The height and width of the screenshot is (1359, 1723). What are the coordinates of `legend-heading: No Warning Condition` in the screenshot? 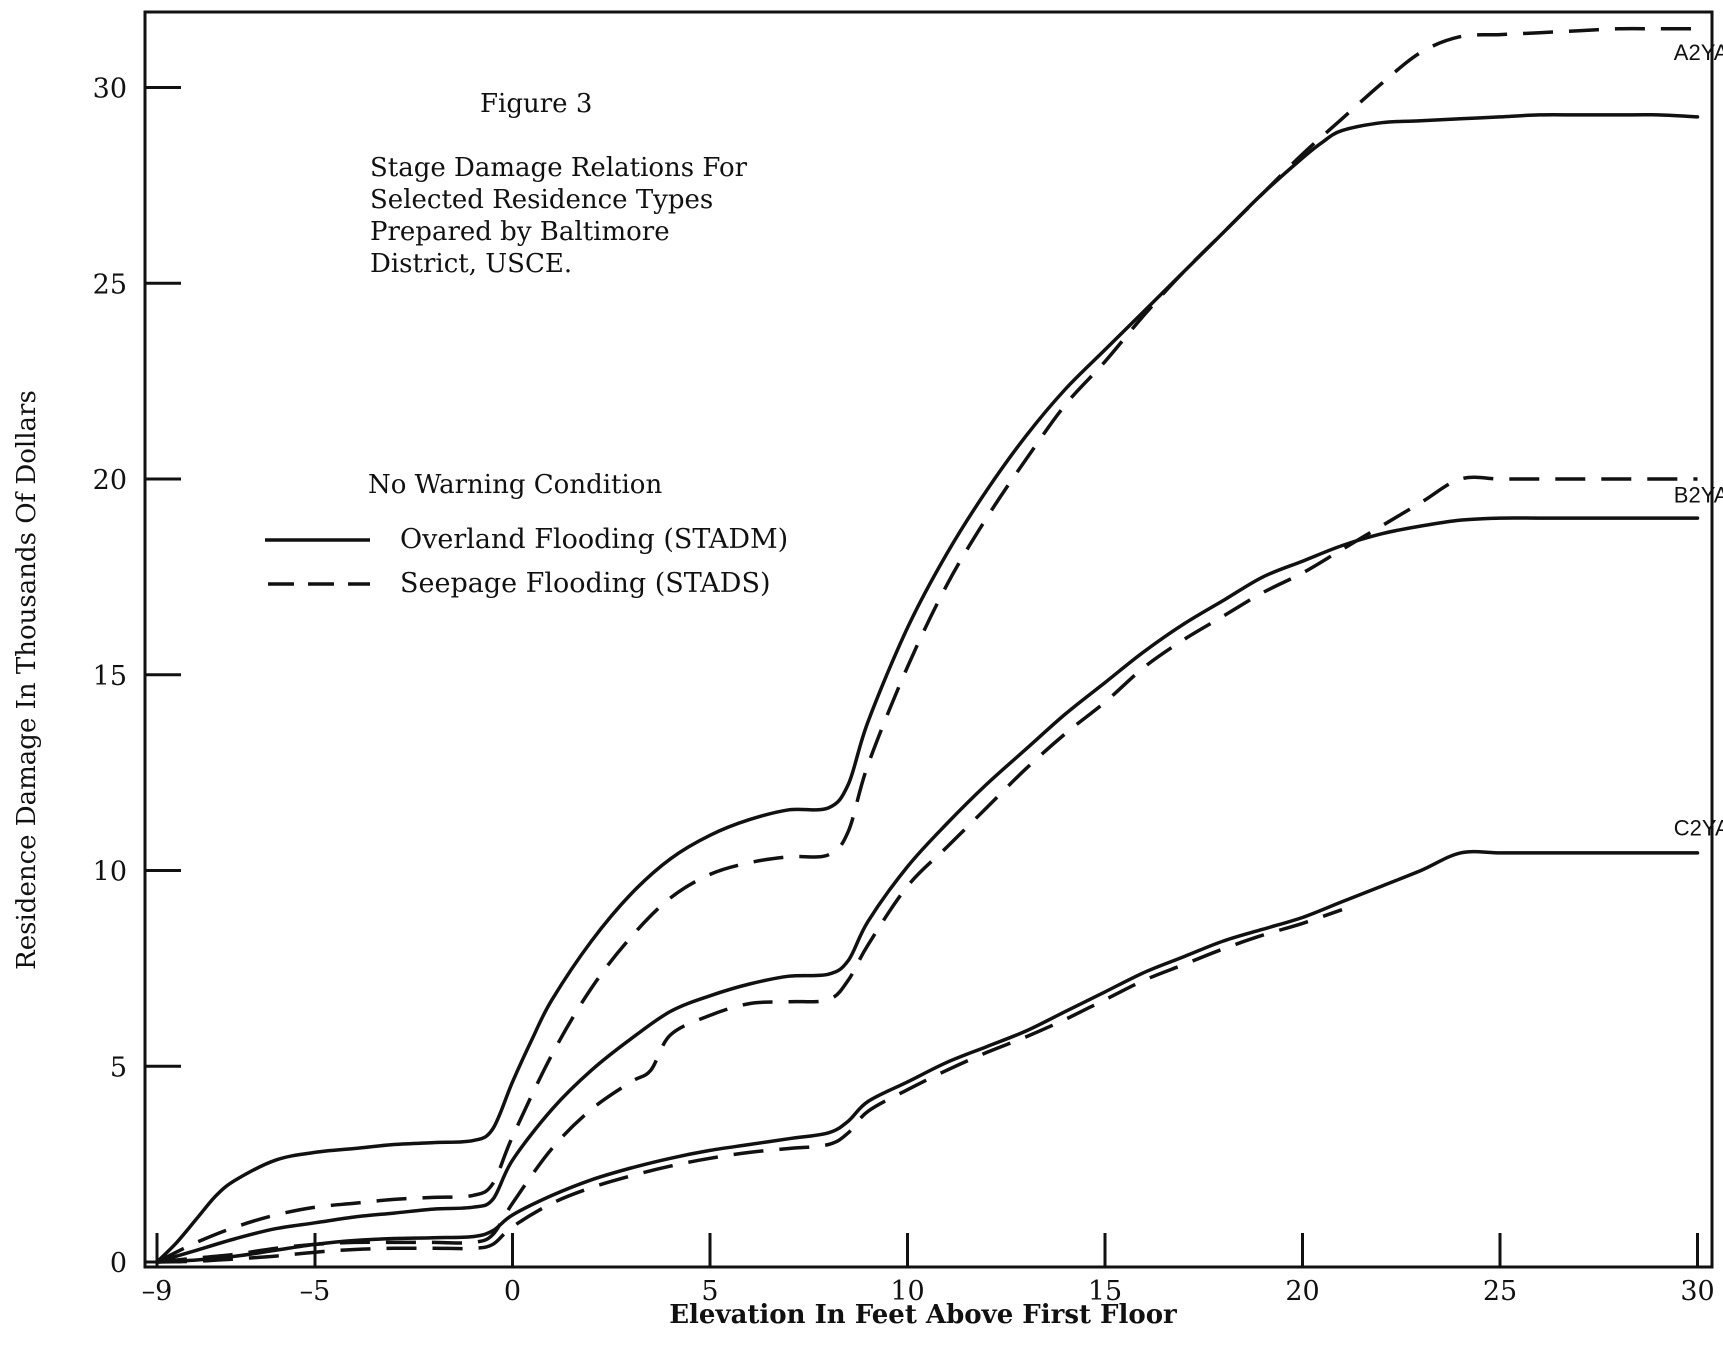 It's located at (515, 485).